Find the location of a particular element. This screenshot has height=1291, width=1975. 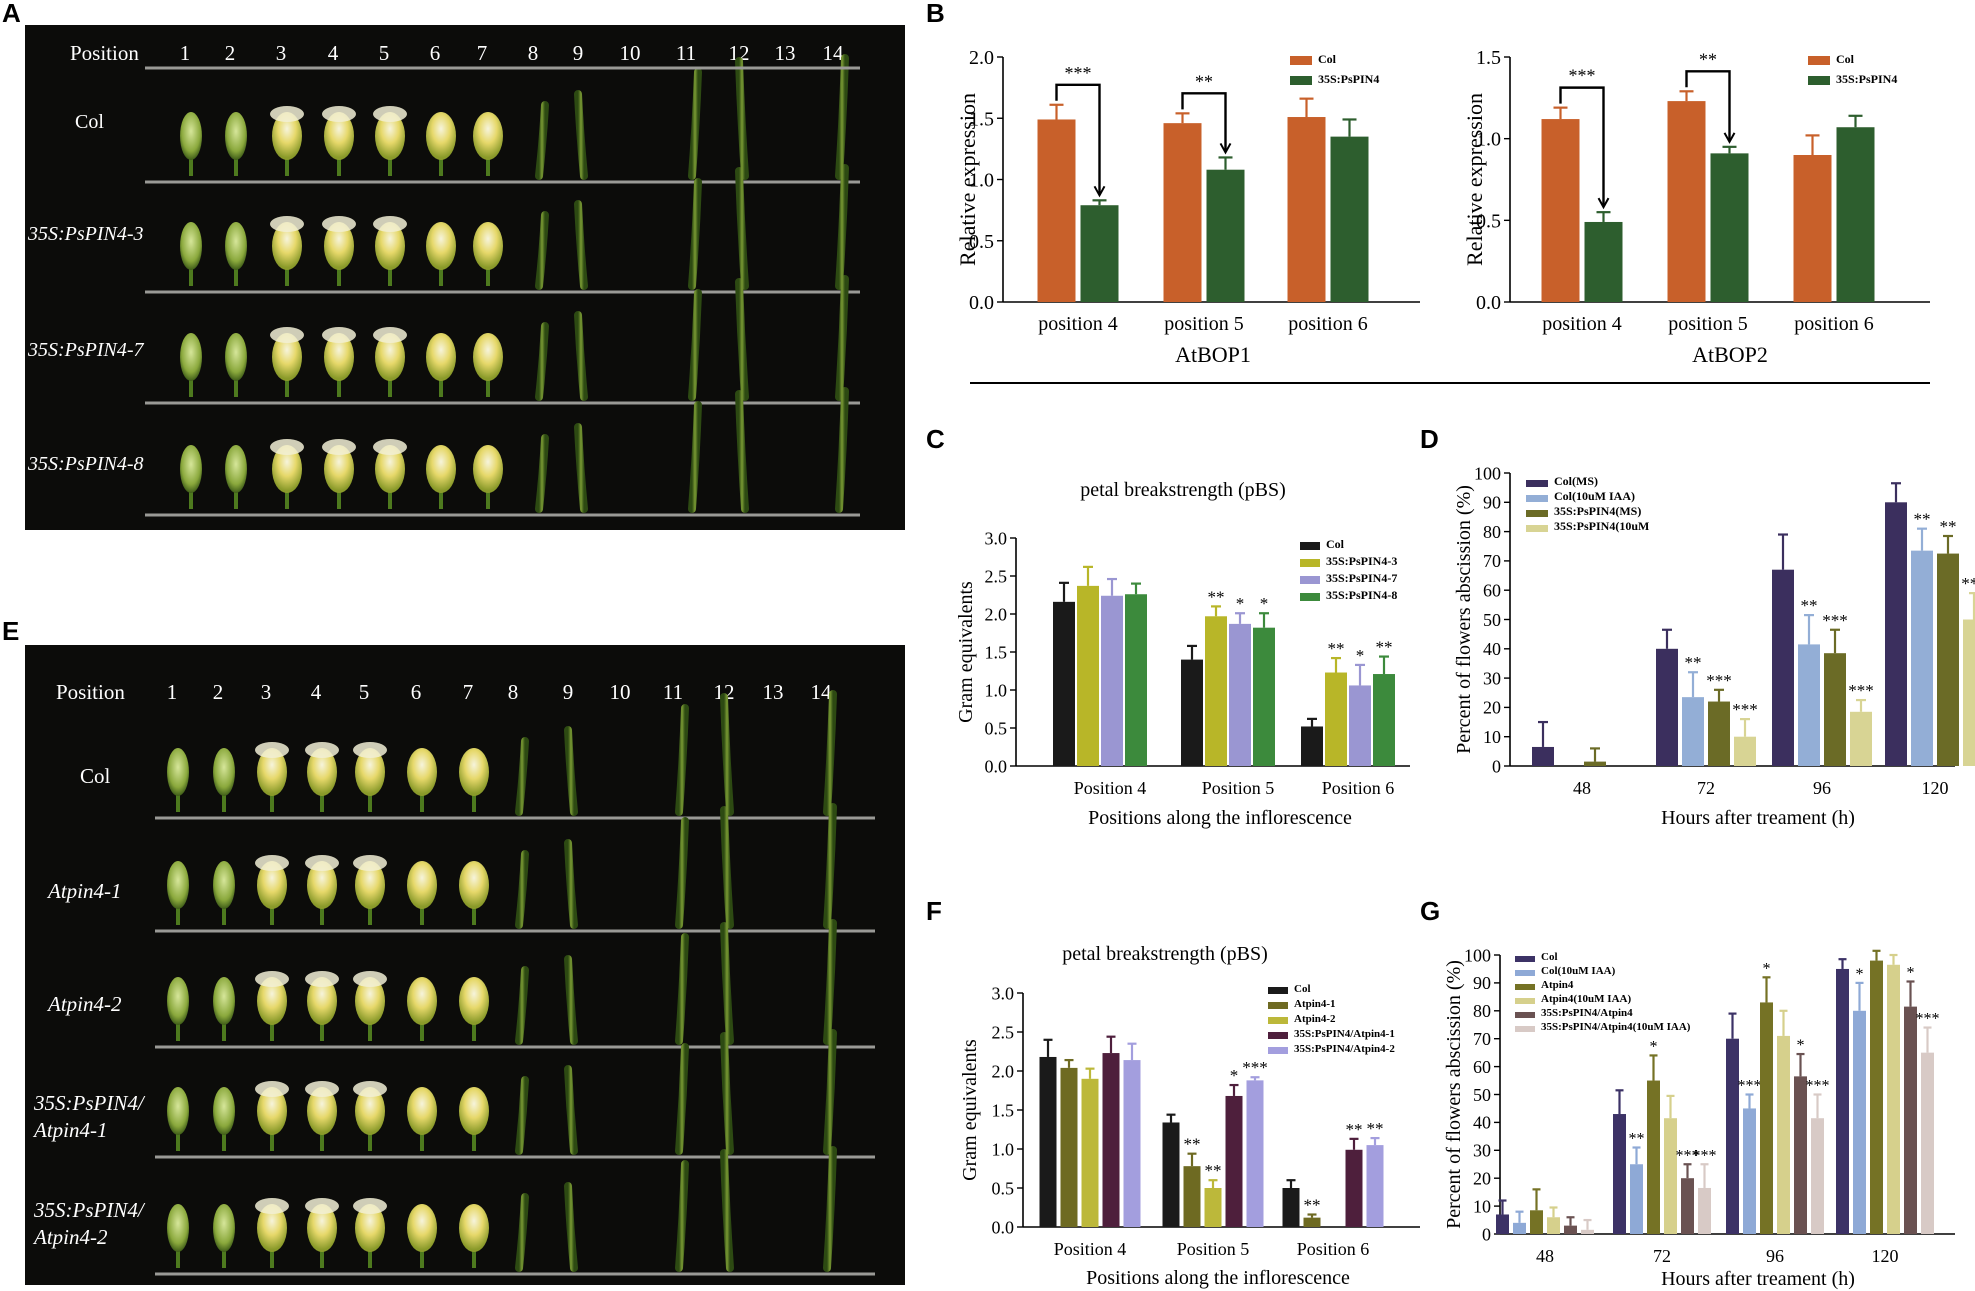

y-tick-label: 90 is located at coordinates (1482, 983).